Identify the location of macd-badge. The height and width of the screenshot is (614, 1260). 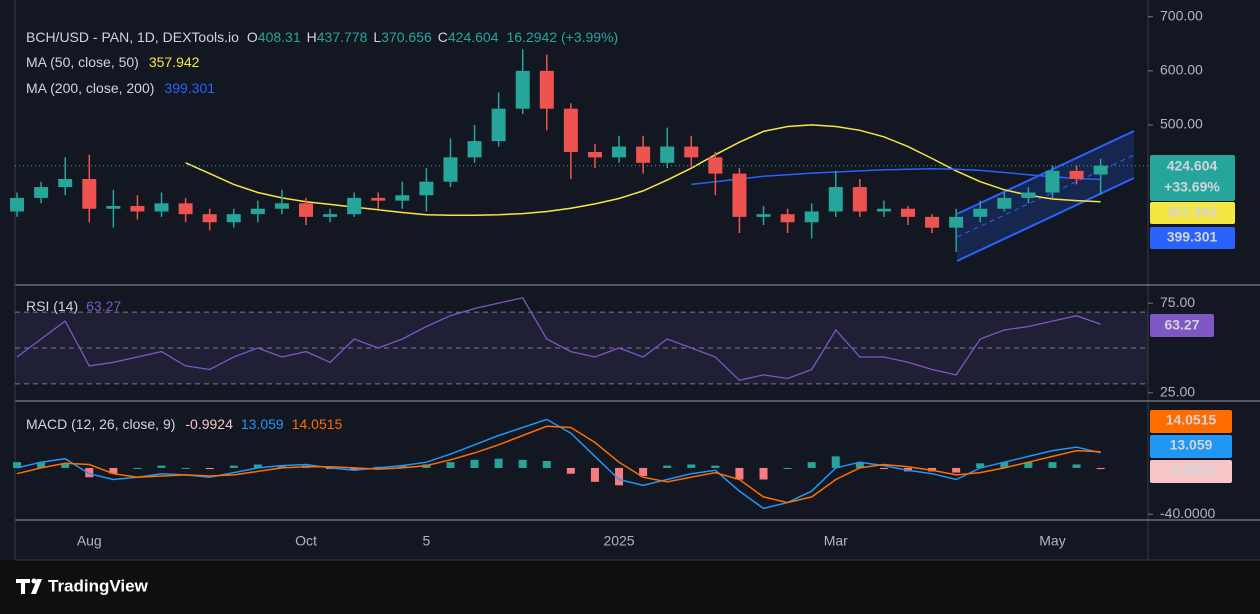
(1191, 471).